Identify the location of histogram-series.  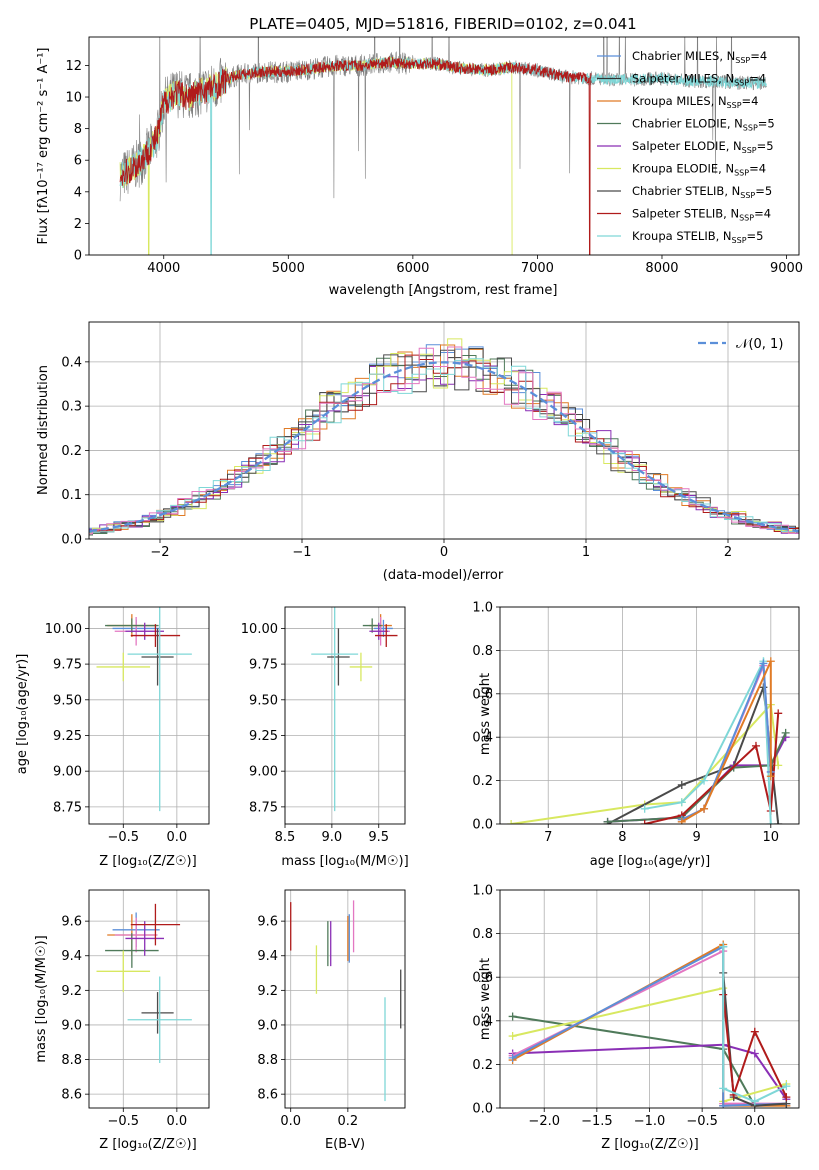
(444, 437).